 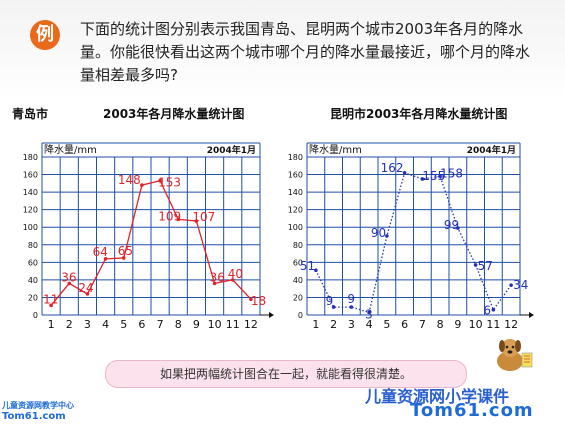 I want to click on chart1-data-label: 24, so click(x=85, y=288).